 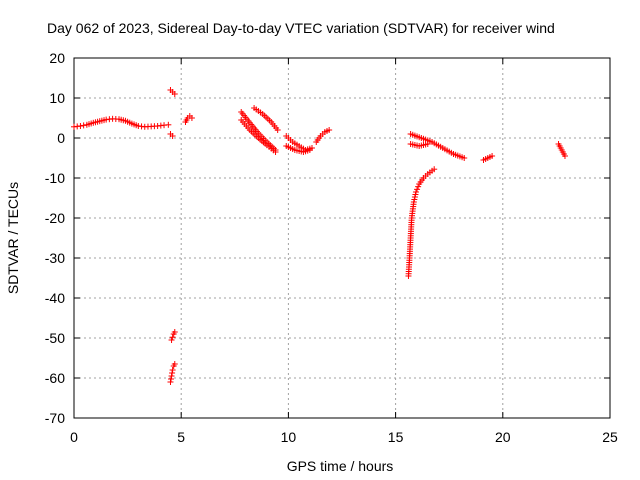 I want to click on x-axis-label: GPS time / hours, so click(x=340, y=466).